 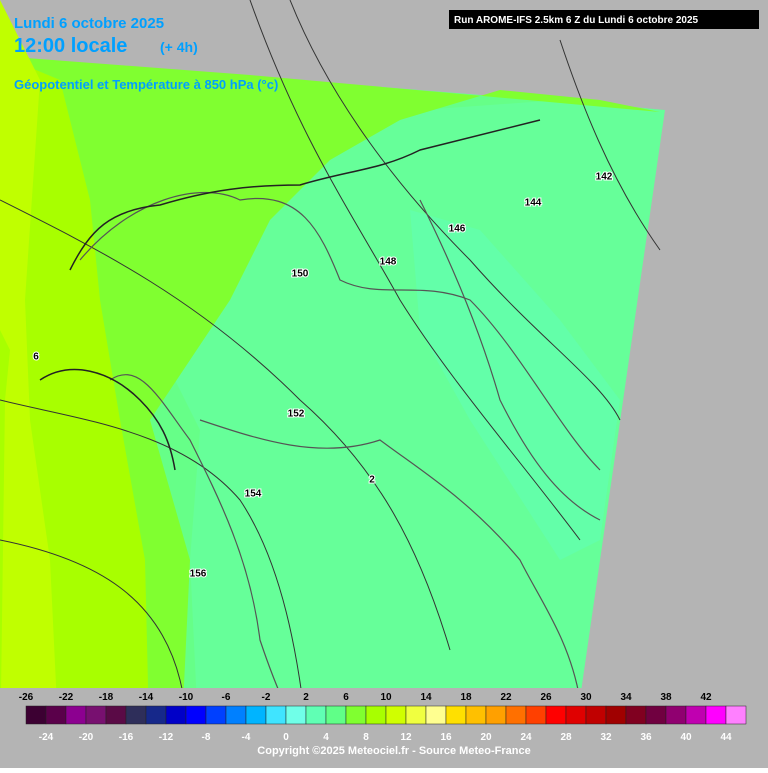 I want to click on legend-label: -16, so click(x=126, y=737).